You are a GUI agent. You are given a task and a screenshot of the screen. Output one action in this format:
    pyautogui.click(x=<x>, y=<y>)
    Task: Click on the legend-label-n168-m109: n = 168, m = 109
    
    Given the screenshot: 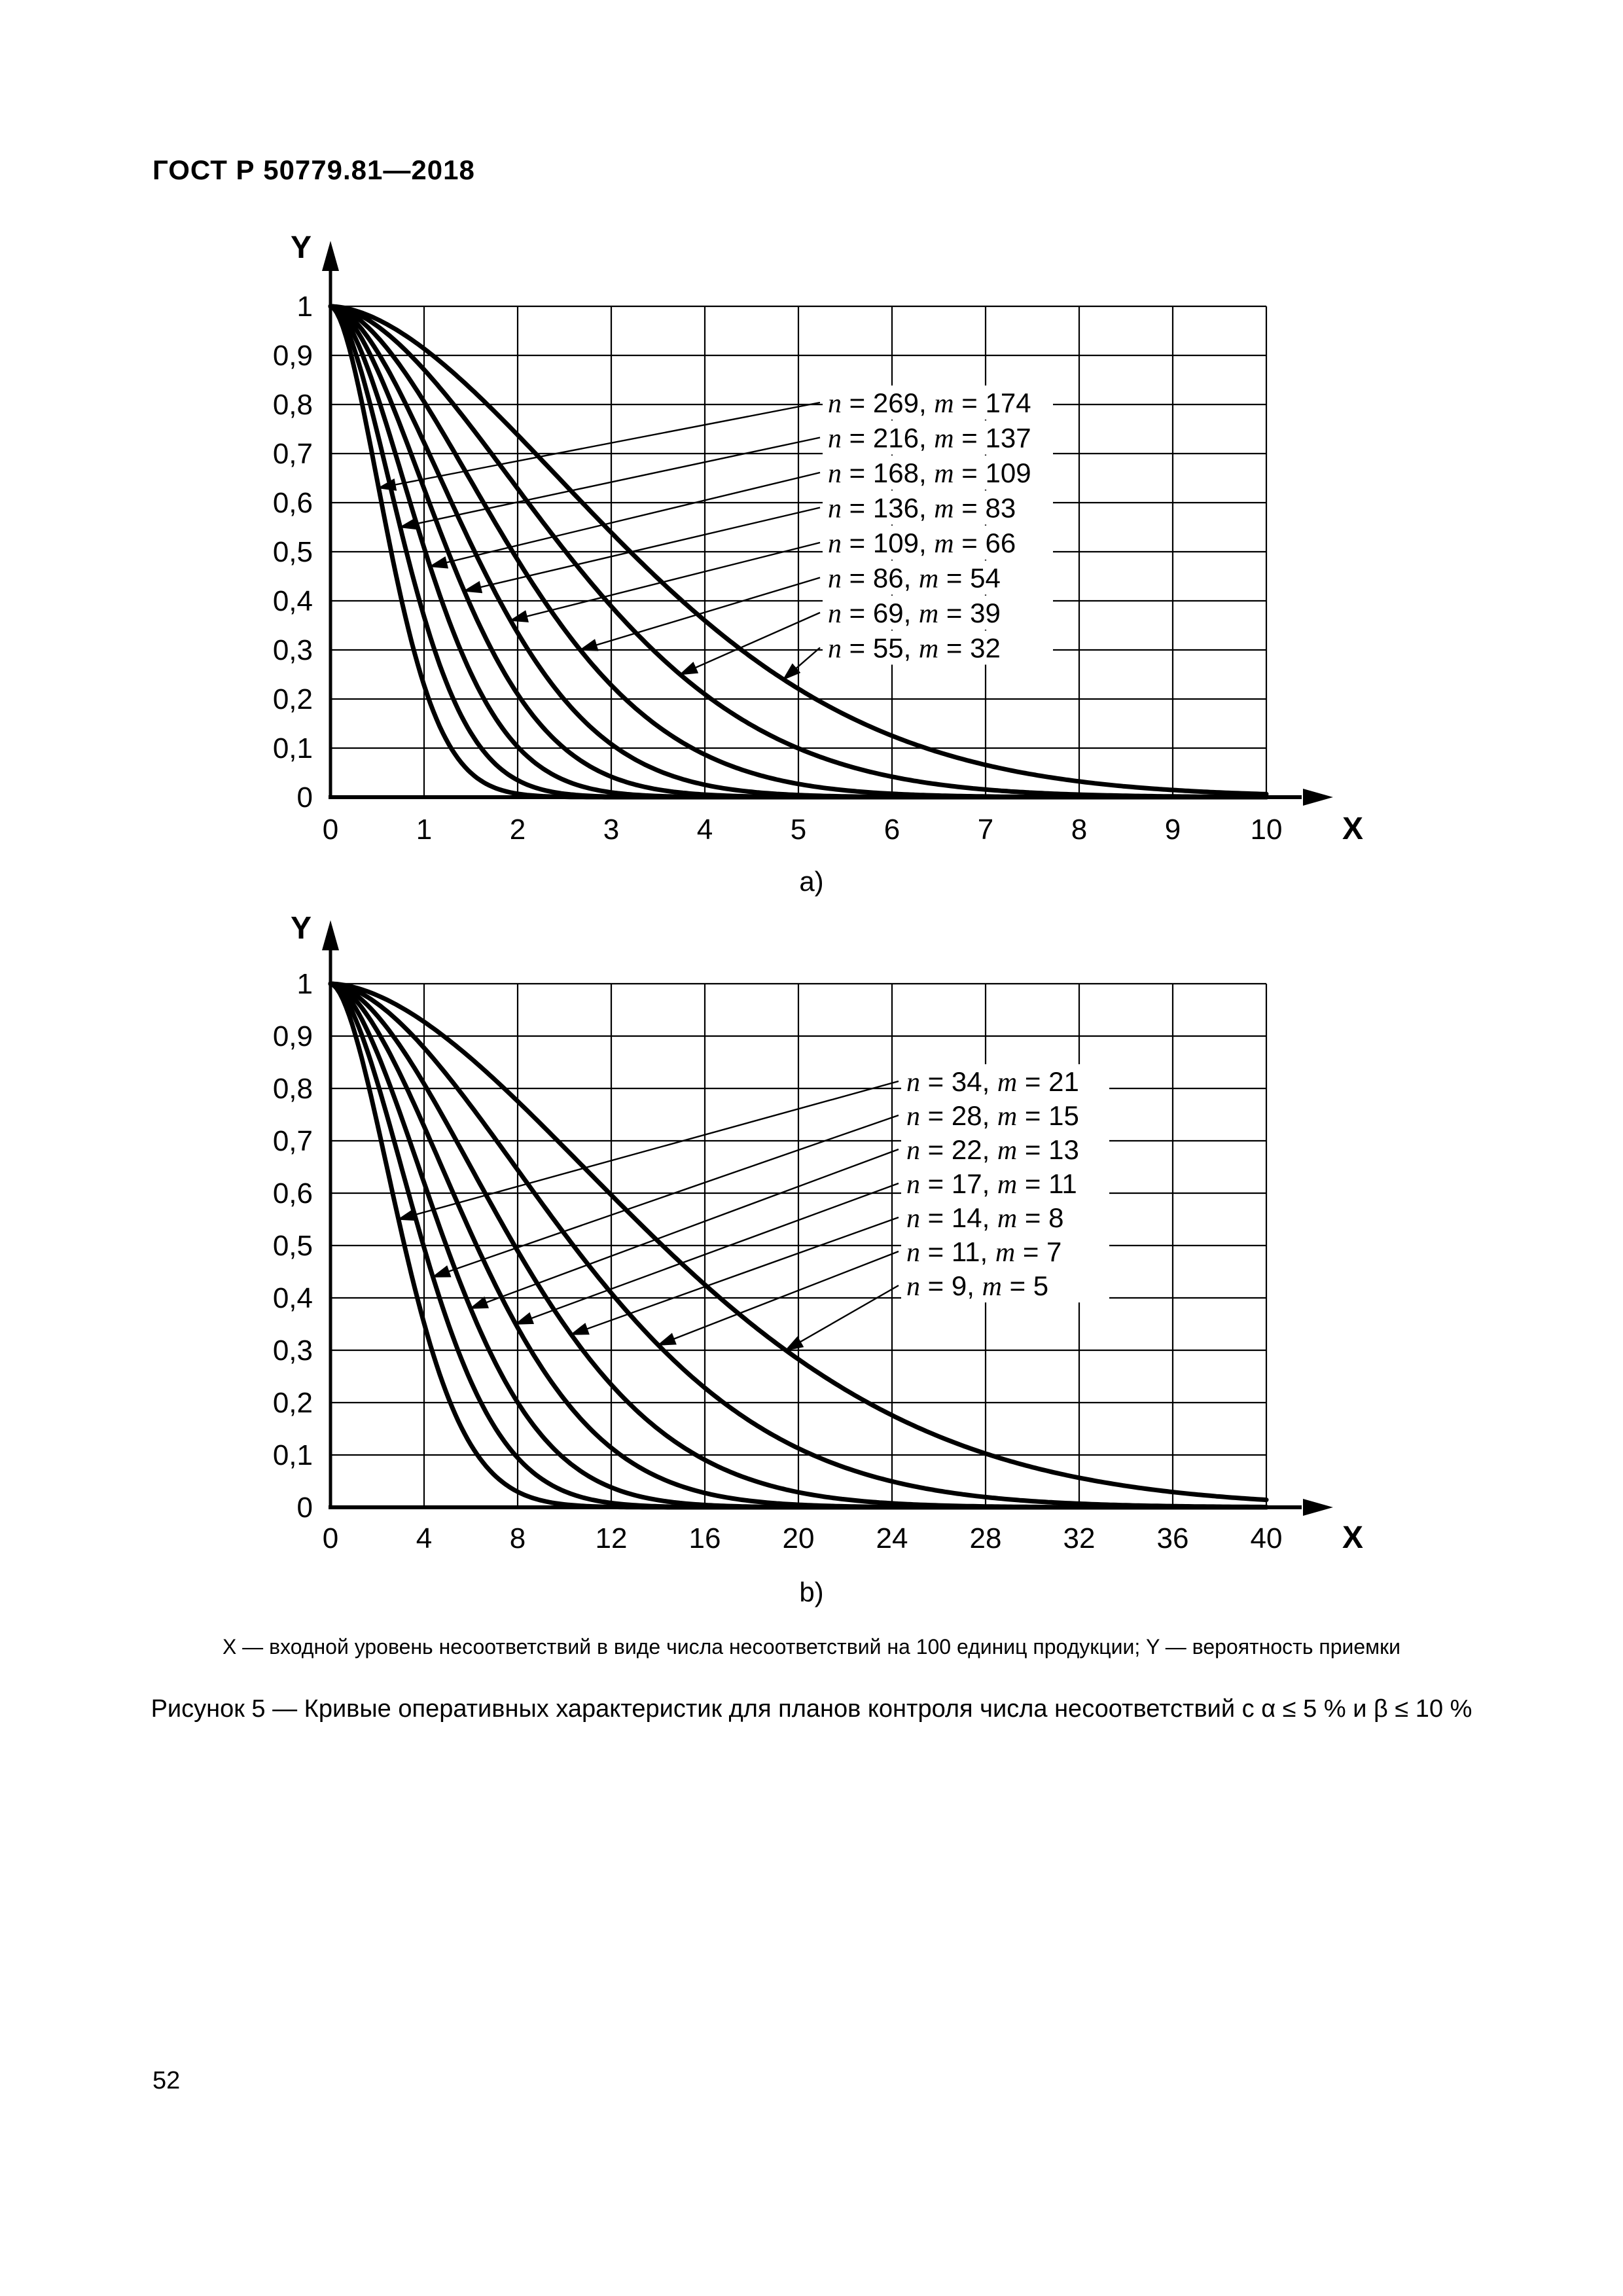 What is the action you would take?
    pyautogui.click(x=930, y=473)
    